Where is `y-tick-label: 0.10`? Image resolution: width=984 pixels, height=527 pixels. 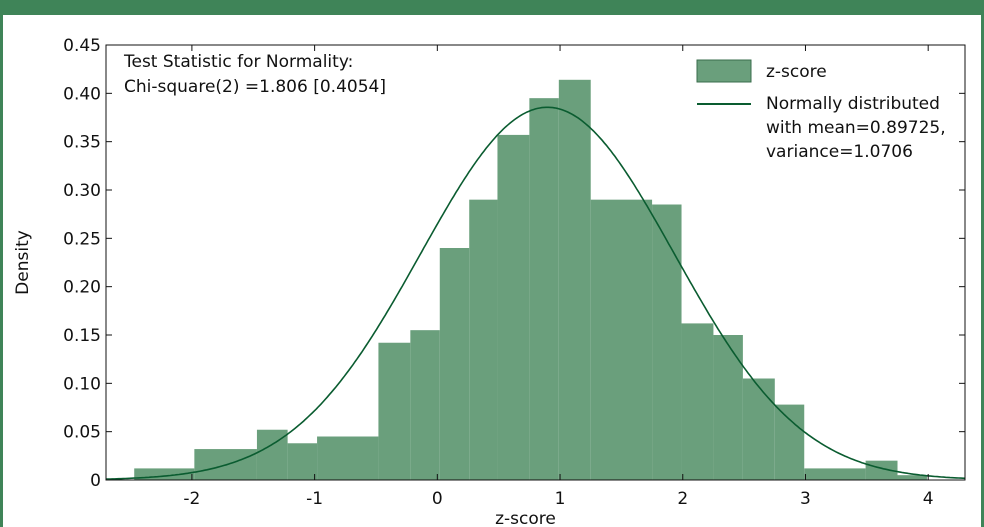 y-tick-label: 0.10 is located at coordinates (82, 384).